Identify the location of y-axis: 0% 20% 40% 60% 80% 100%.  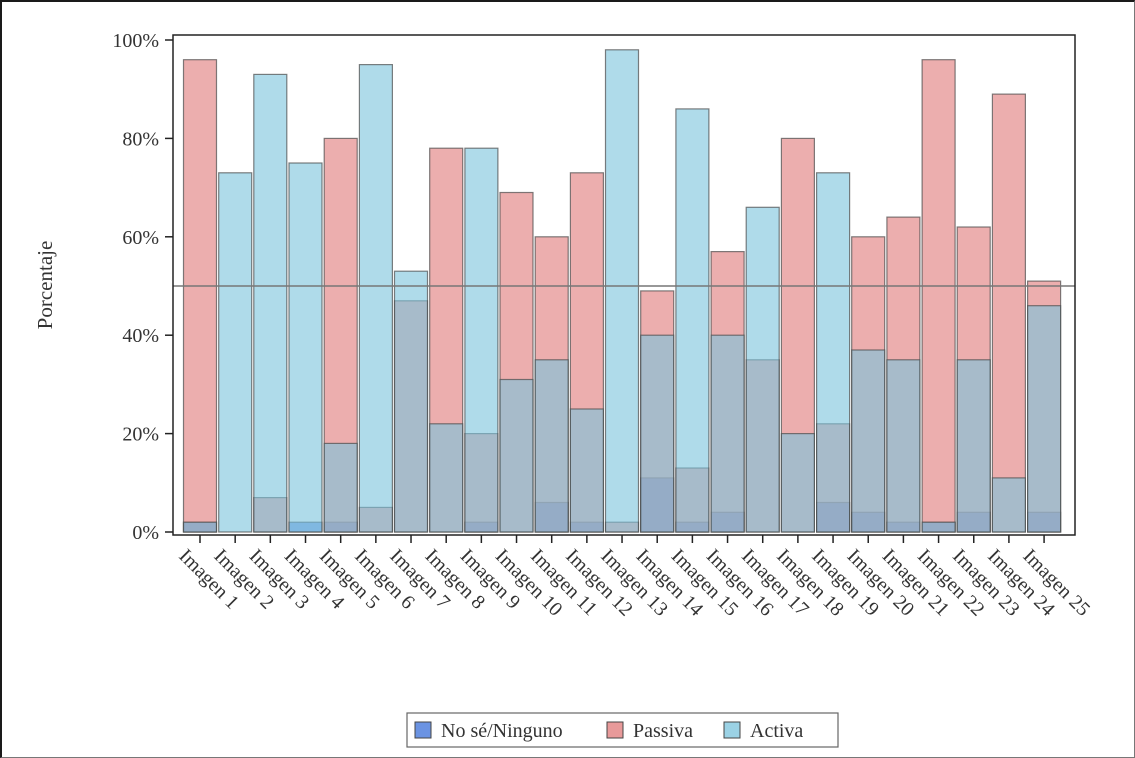
(142, 287).